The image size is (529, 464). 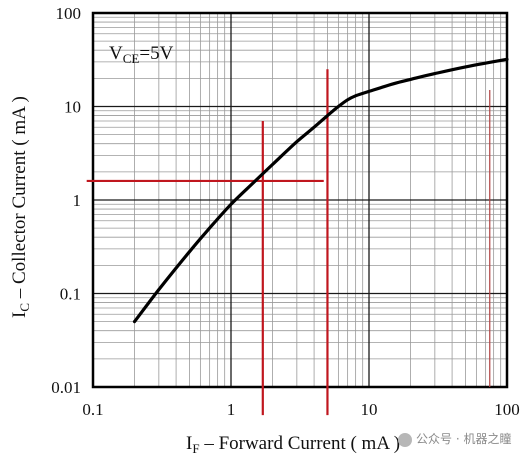 I want to click on x-tick-label: 1, so click(x=231, y=409).